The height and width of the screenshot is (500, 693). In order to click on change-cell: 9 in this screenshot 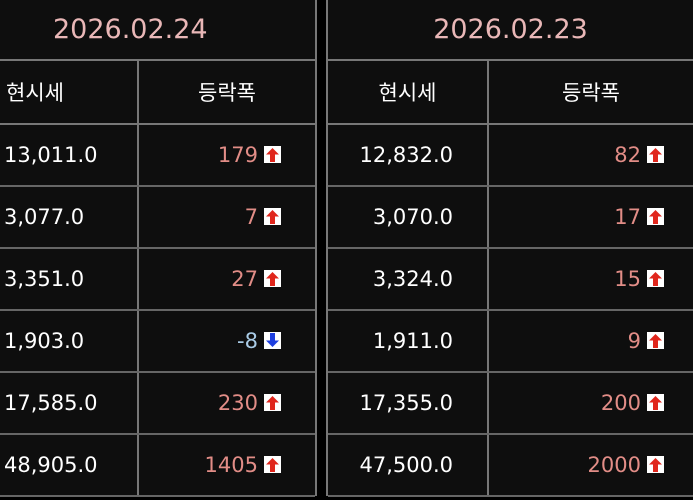, I will do `click(590, 341)`.